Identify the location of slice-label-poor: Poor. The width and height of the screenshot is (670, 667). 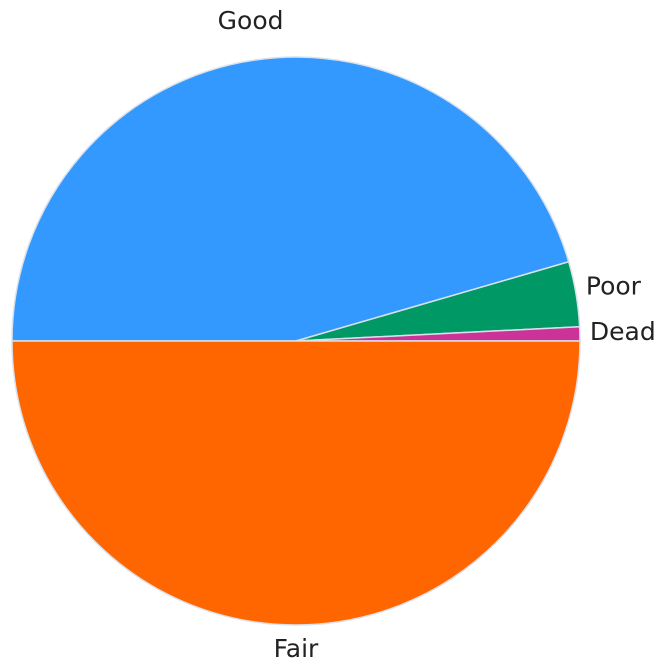
(614, 286).